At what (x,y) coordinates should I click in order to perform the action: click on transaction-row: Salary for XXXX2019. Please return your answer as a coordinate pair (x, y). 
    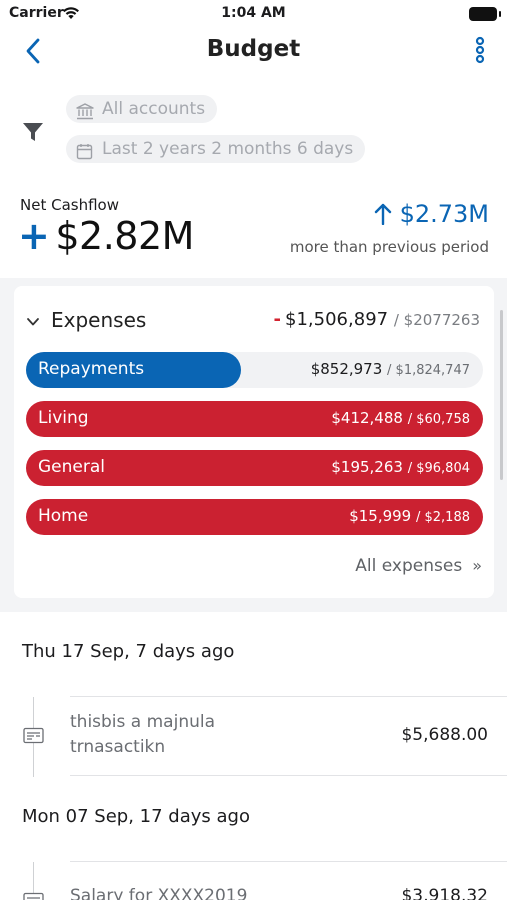
    Looking at the image, I should click on (190, 892).